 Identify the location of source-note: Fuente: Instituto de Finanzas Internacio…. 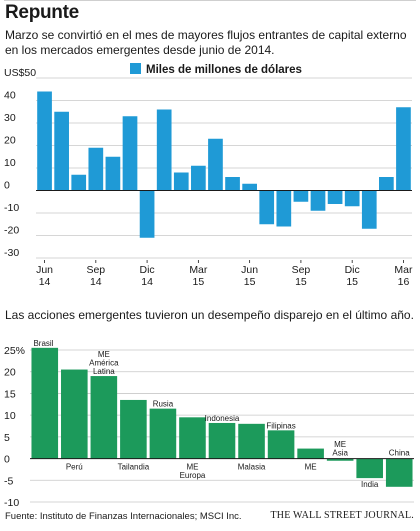
(123, 516).